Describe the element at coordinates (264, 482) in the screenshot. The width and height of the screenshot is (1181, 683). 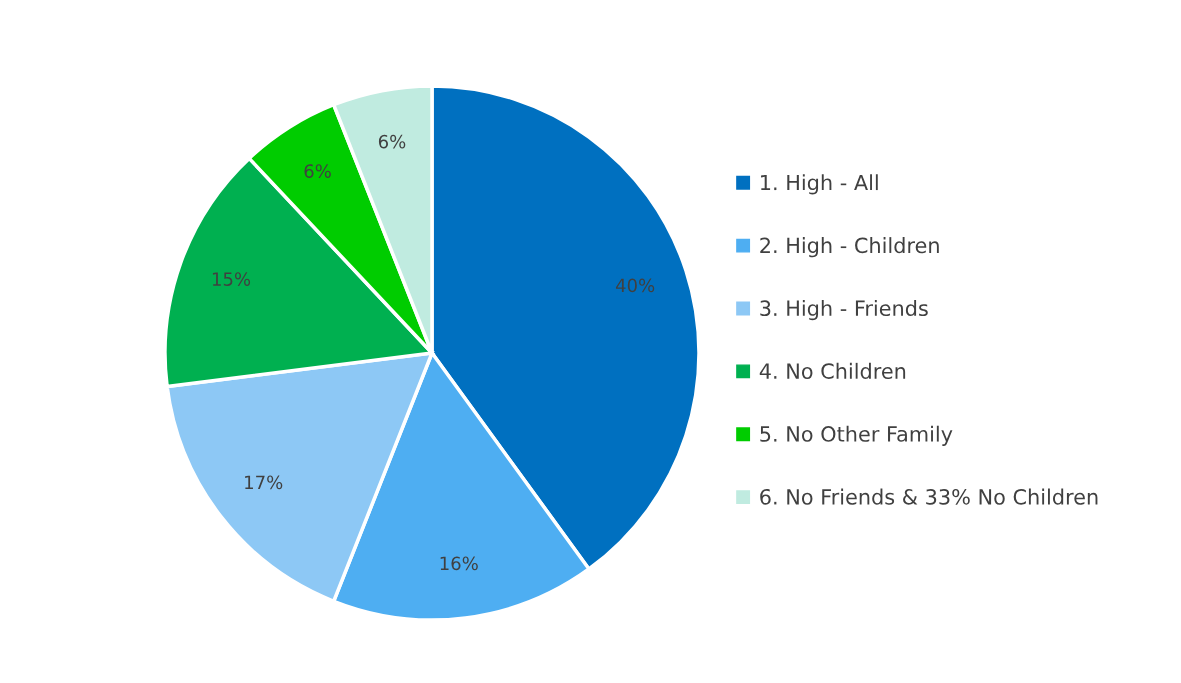
I see `data-label: 17%` at that location.